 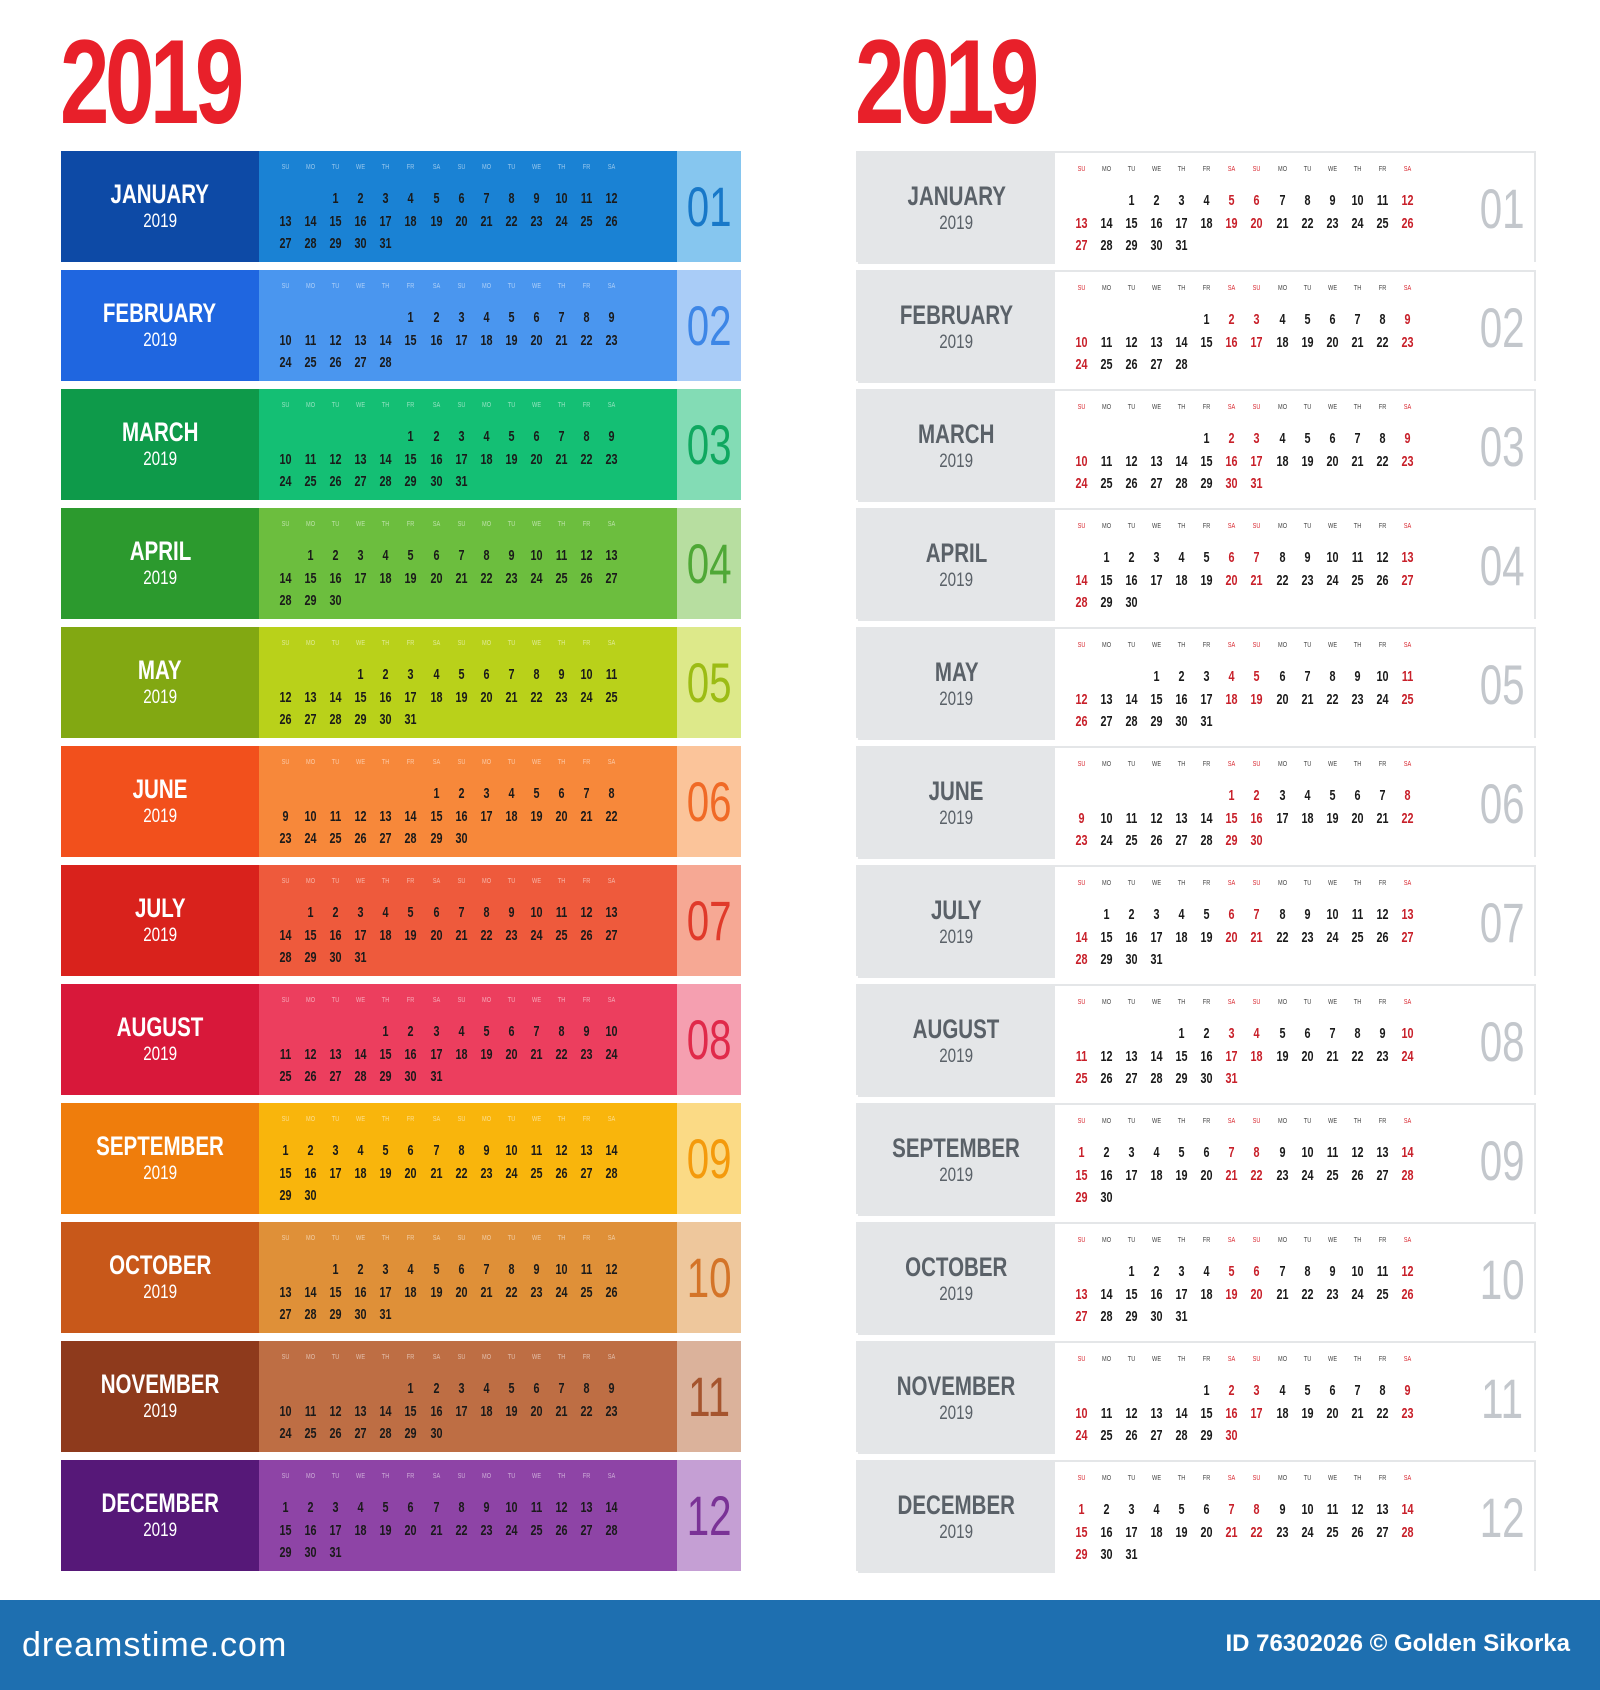 I want to click on month-number-text: 02, so click(x=1502, y=327).